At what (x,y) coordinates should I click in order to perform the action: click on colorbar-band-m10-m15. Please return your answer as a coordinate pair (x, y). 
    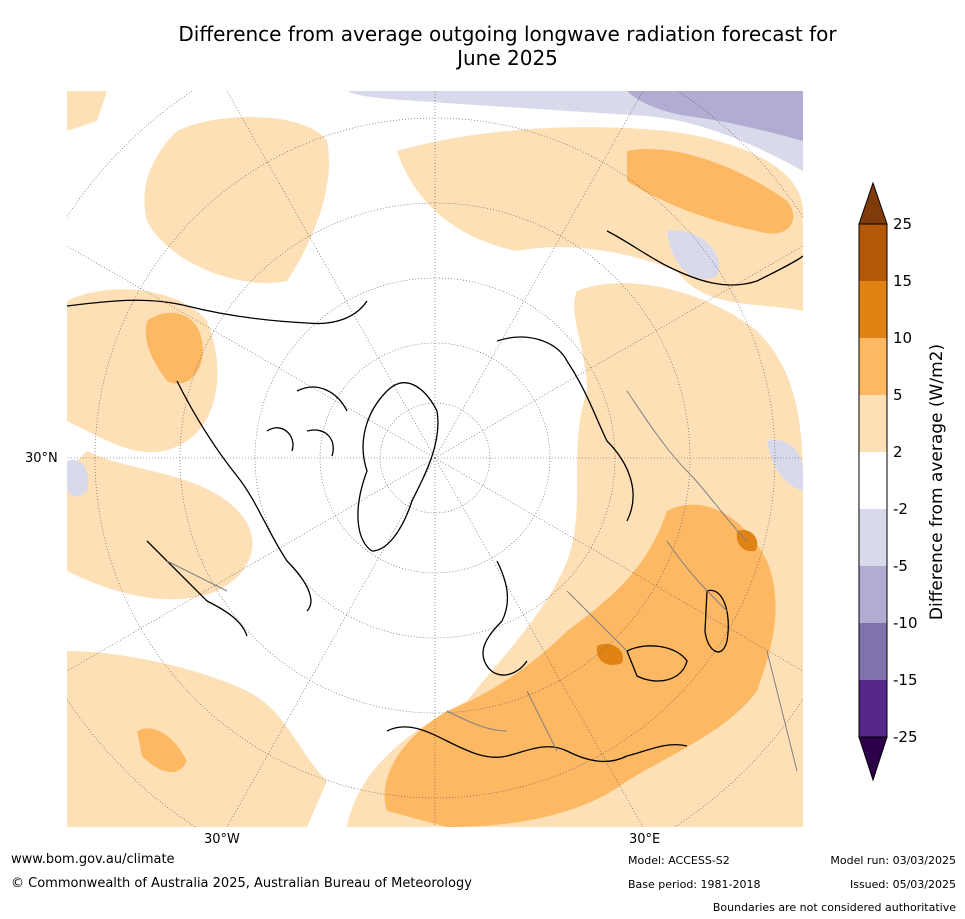
    Looking at the image, I should click on (873, 651).